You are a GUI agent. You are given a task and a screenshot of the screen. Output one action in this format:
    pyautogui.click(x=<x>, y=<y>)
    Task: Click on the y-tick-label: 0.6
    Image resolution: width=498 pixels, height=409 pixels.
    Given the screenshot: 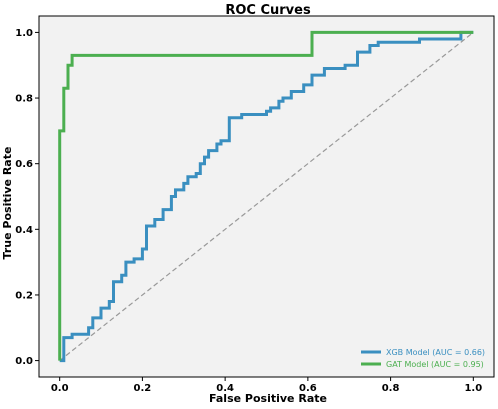 What is the action you would take?
    pyautogui.click(x=24, y=164)
    